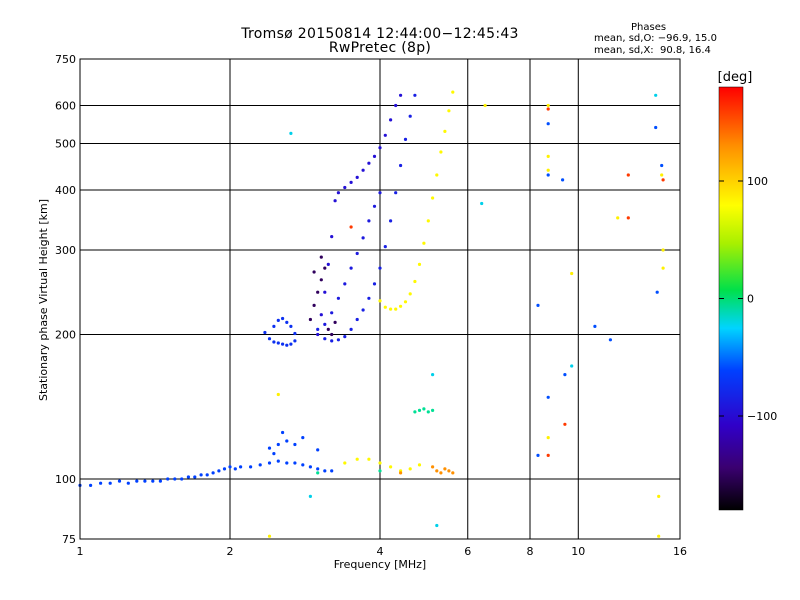 Image resolution: width=800 pixels, height=600 pixels. What do you see at coordinates (65, 144) in the screenshot?
I see `y-tick-label: 500` at bounding box center [65, 144].